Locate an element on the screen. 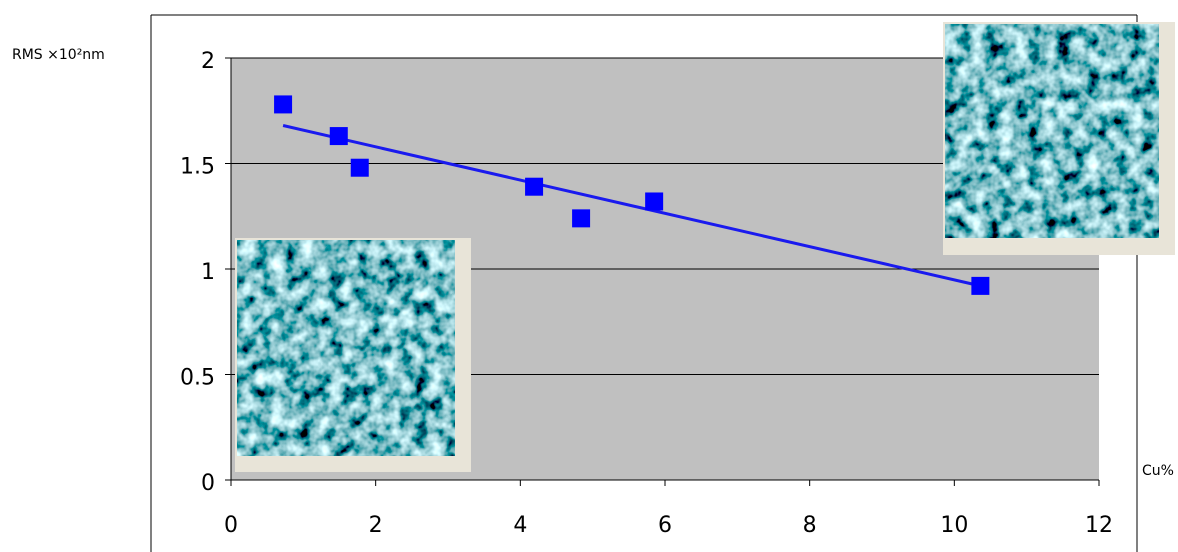 This screenshot has width=1178, height=552. y-tick-label: 0.5 is located at coordinates (197, 378).